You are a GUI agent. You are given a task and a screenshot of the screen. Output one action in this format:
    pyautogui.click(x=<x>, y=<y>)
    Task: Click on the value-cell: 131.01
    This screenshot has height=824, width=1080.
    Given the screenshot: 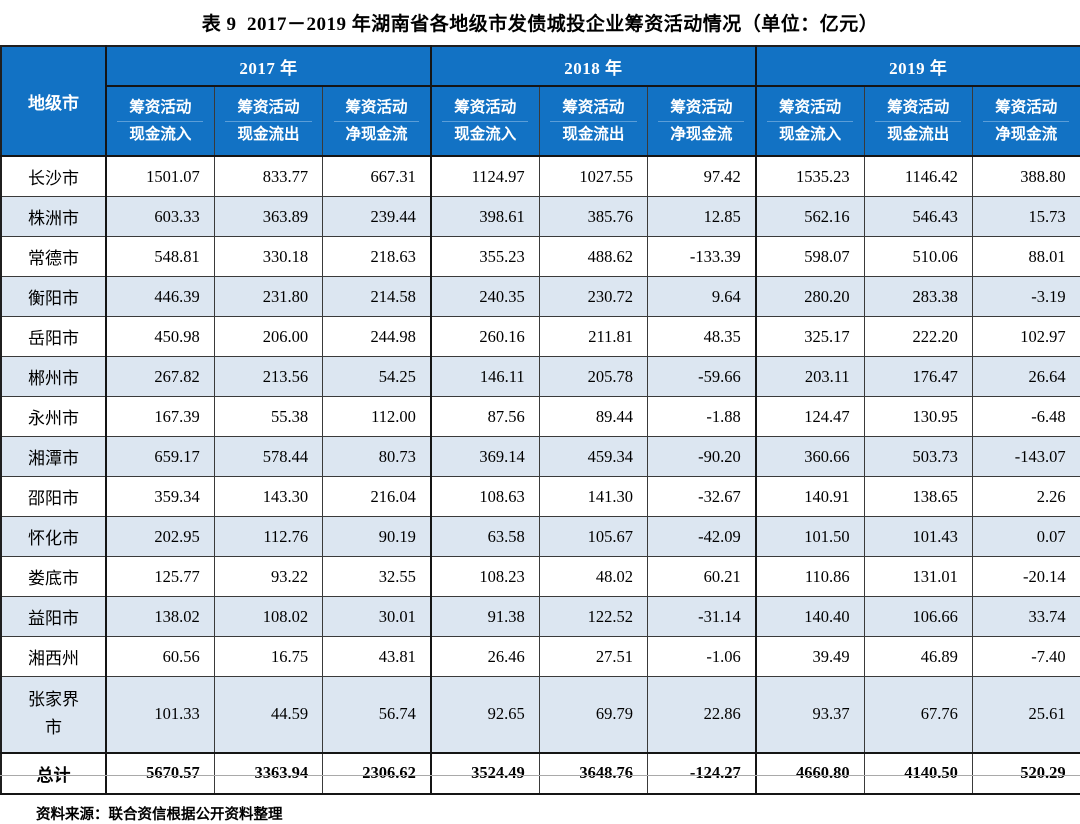 What is the action you would take?
    pyautogui.click(x=918, y=576)
    